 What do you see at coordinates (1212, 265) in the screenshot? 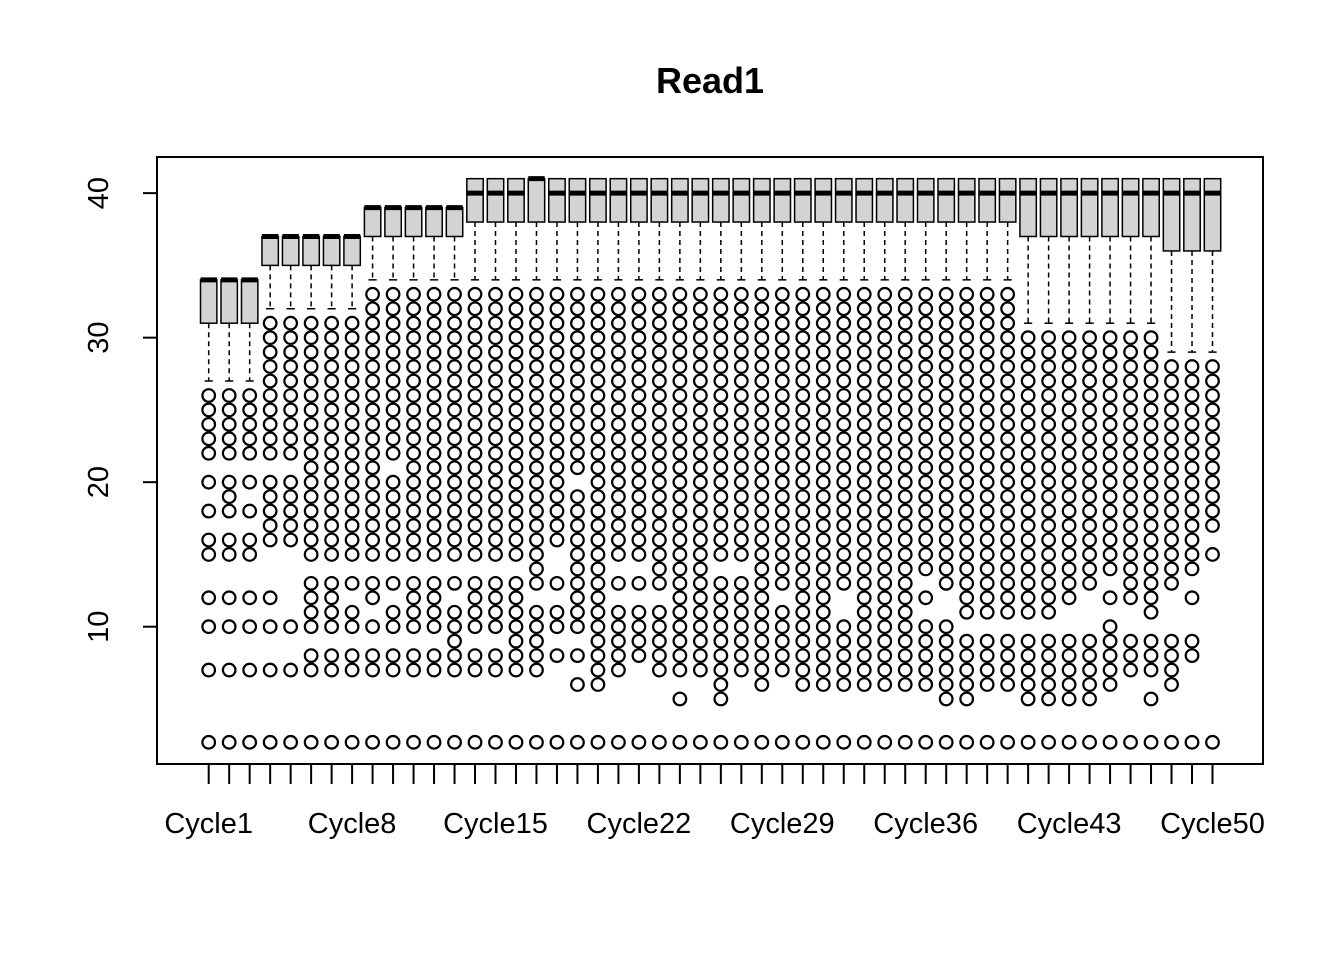
I see `box-Cycle50` at bounding box center [1212, 265].